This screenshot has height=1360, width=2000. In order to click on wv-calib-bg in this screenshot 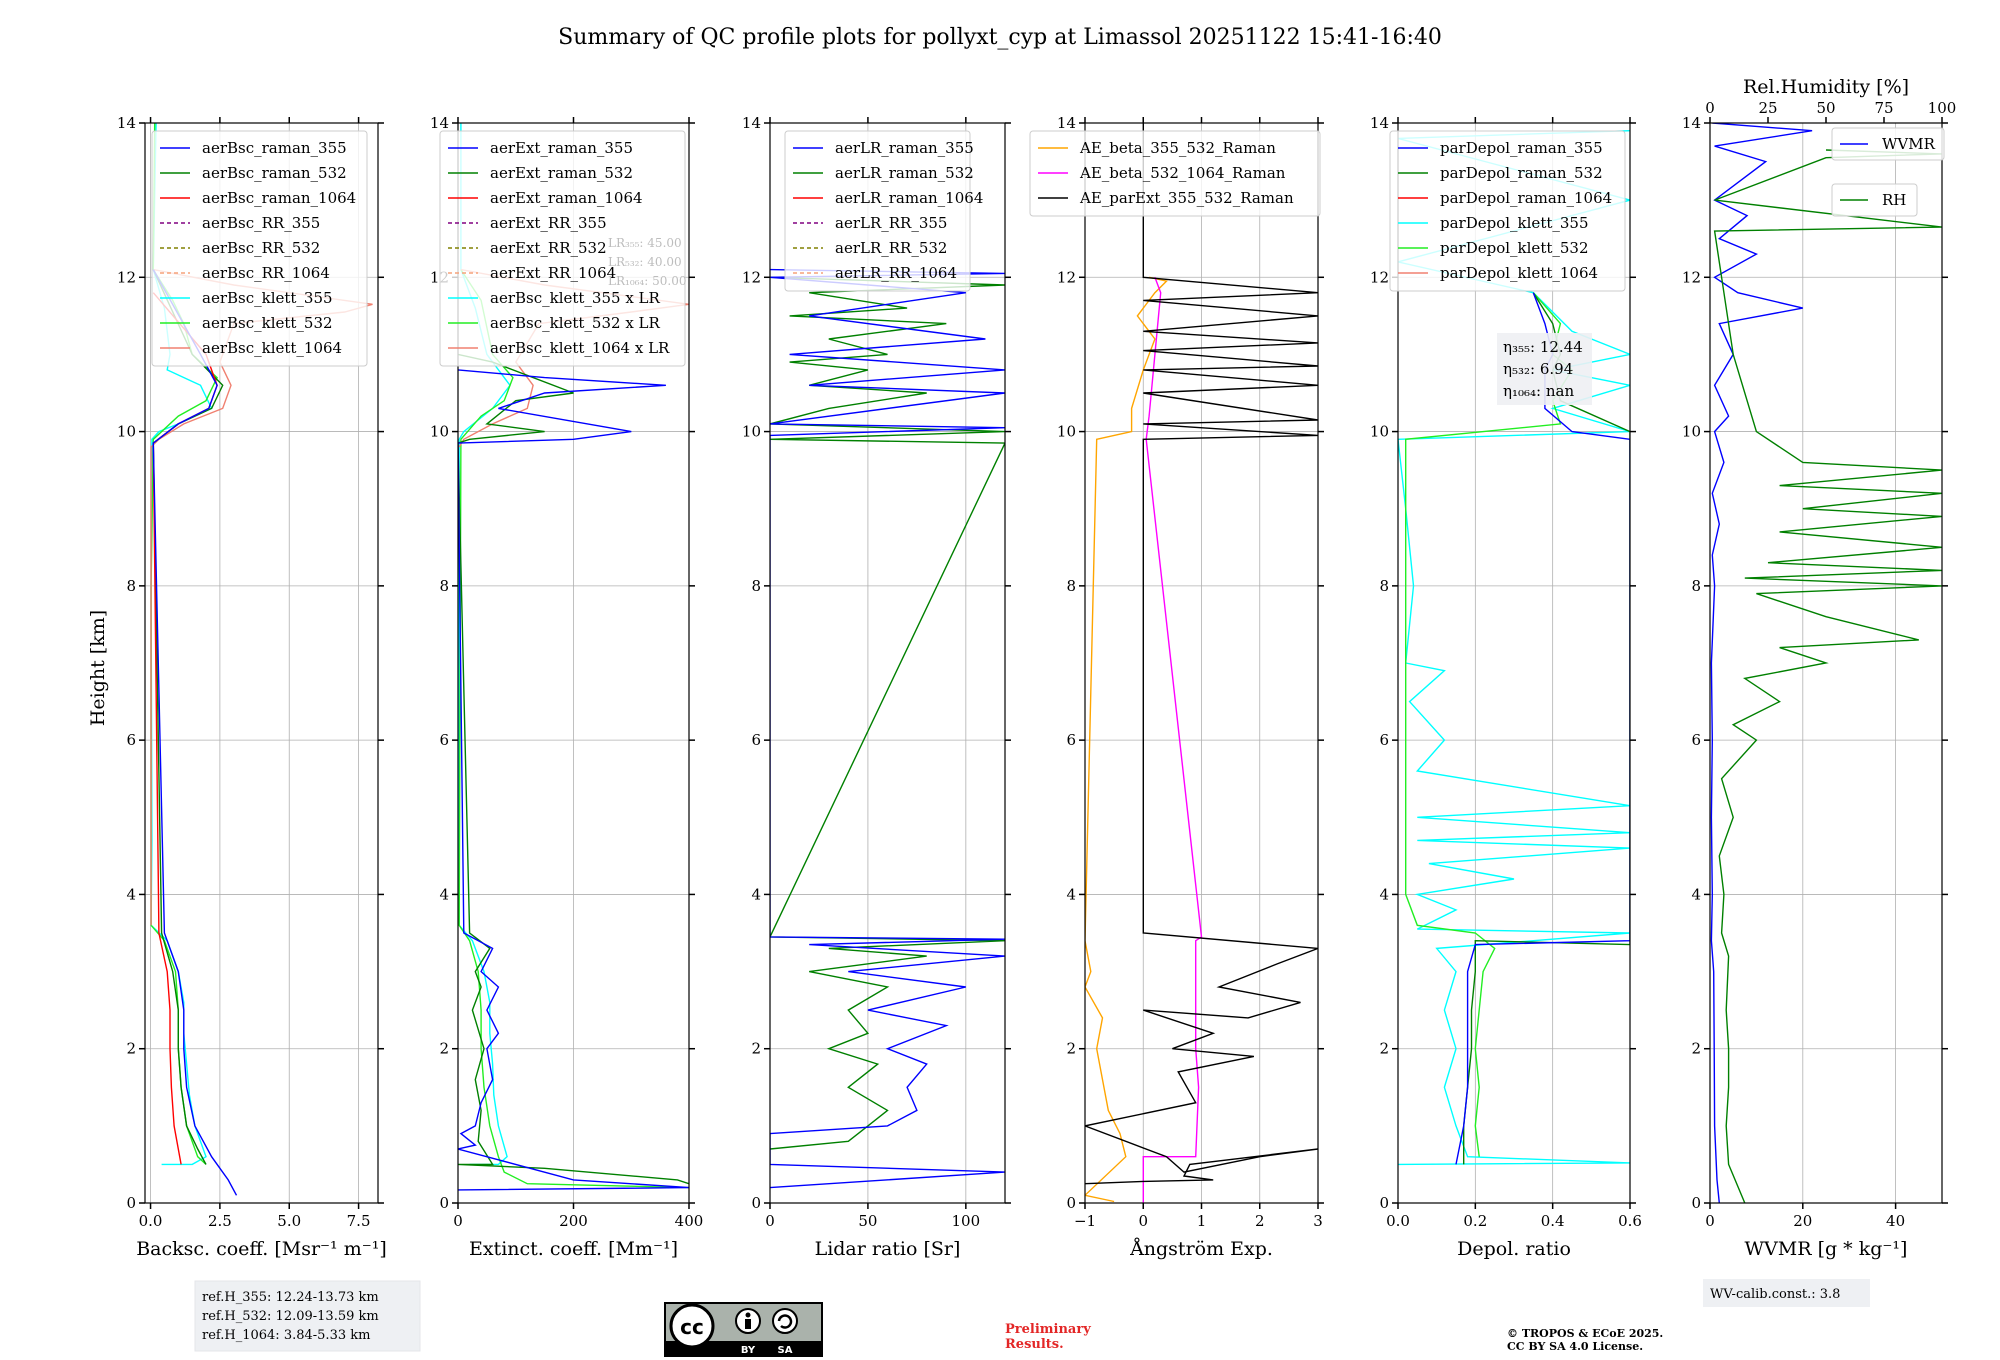, I will do `click(1786, 1293)`.